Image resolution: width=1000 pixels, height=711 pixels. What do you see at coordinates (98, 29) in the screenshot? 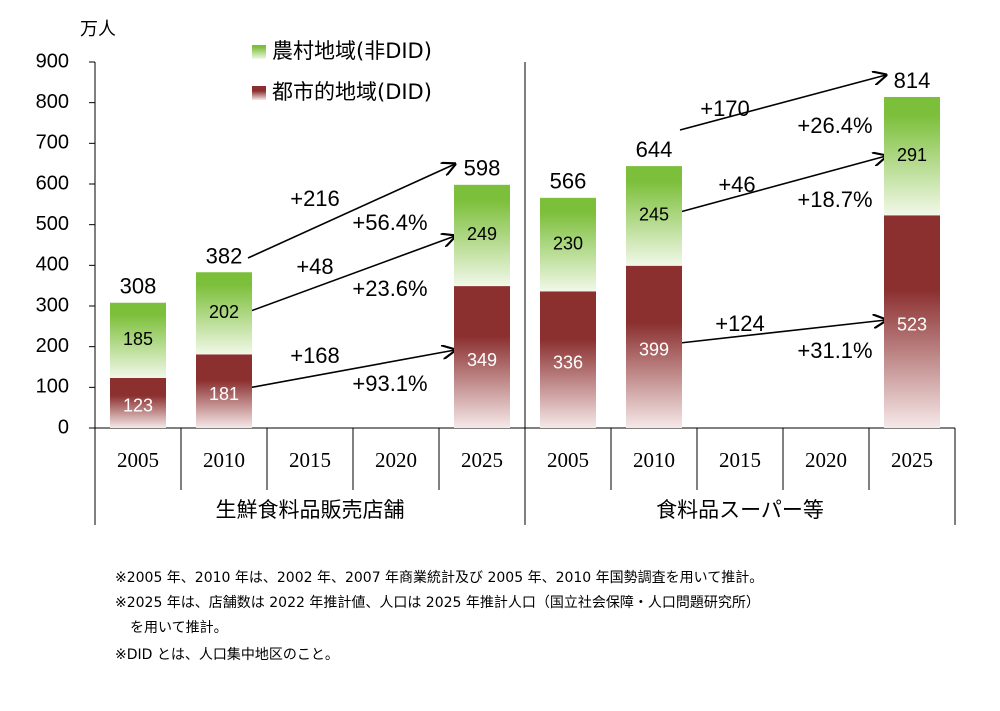
I see `y-unit: 万人` at bounding box center [98, 29].